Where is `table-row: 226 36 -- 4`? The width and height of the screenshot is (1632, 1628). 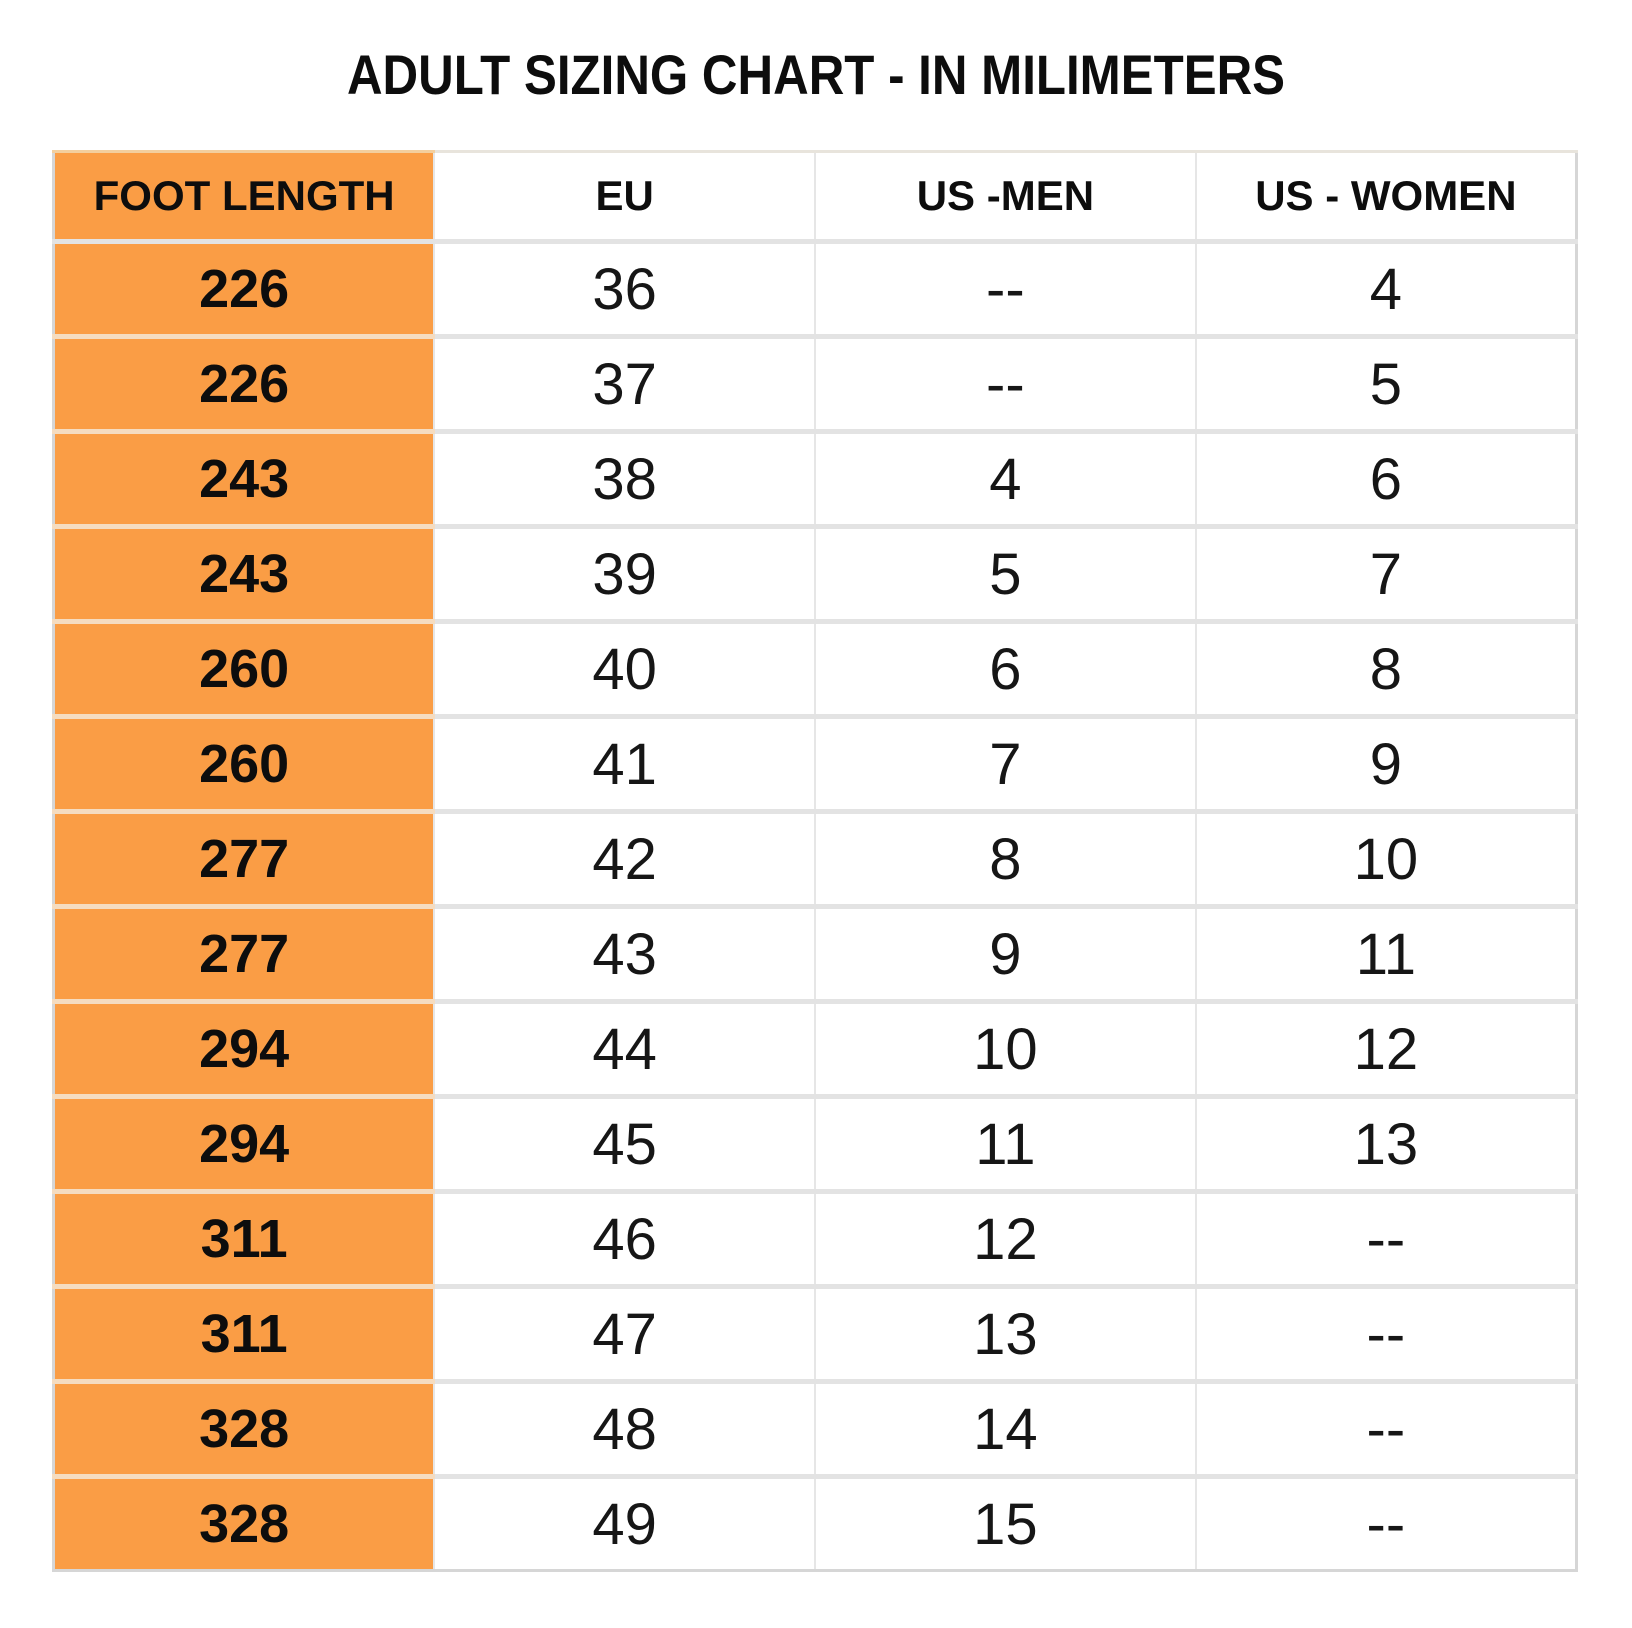
table-row: 226 36 -- 4 is located at coordinates (815, 290).